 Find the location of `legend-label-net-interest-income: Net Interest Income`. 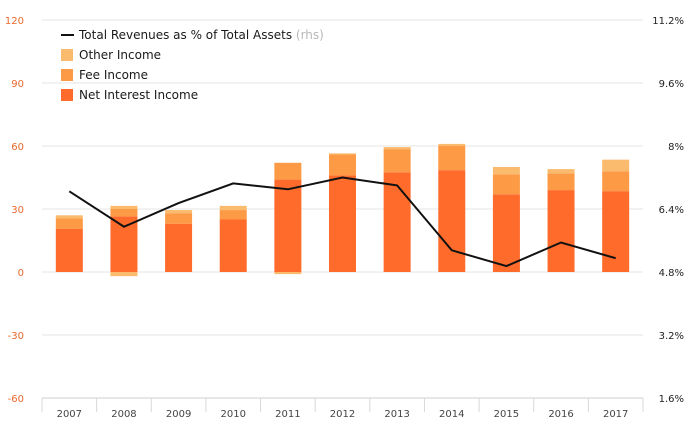

legend-label-net-interest-income: Net Interest Income is located at coordinates (138, 95).